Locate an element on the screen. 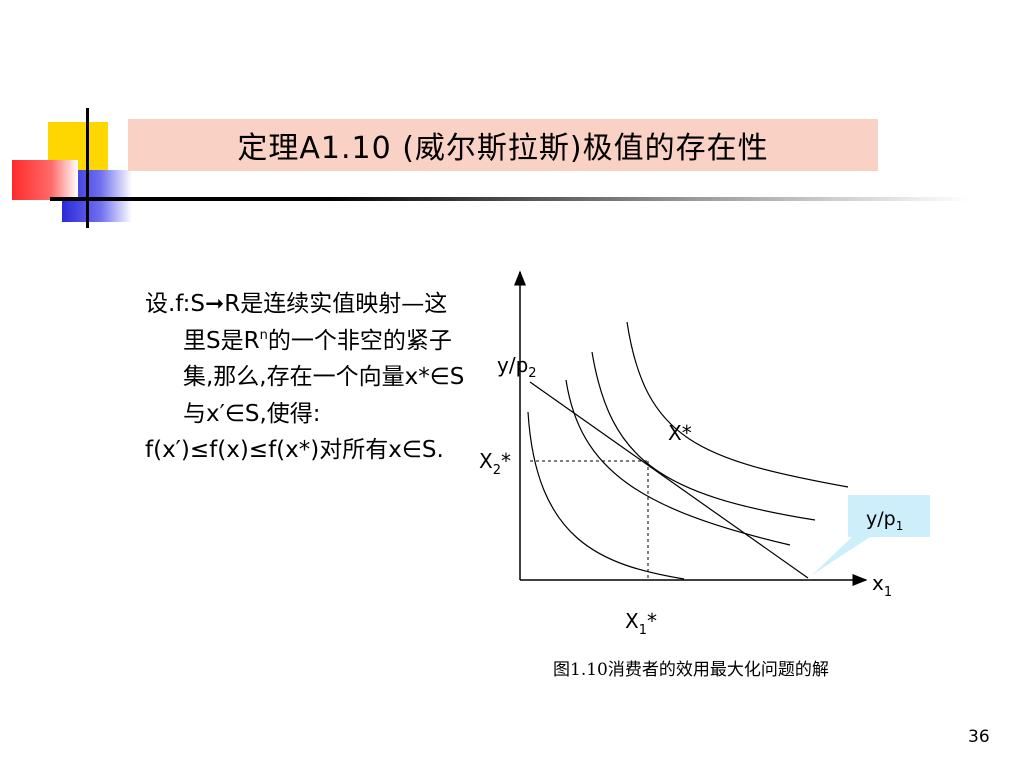  theorem-part-start: 设.f:S is located at coordinates (175, 304).